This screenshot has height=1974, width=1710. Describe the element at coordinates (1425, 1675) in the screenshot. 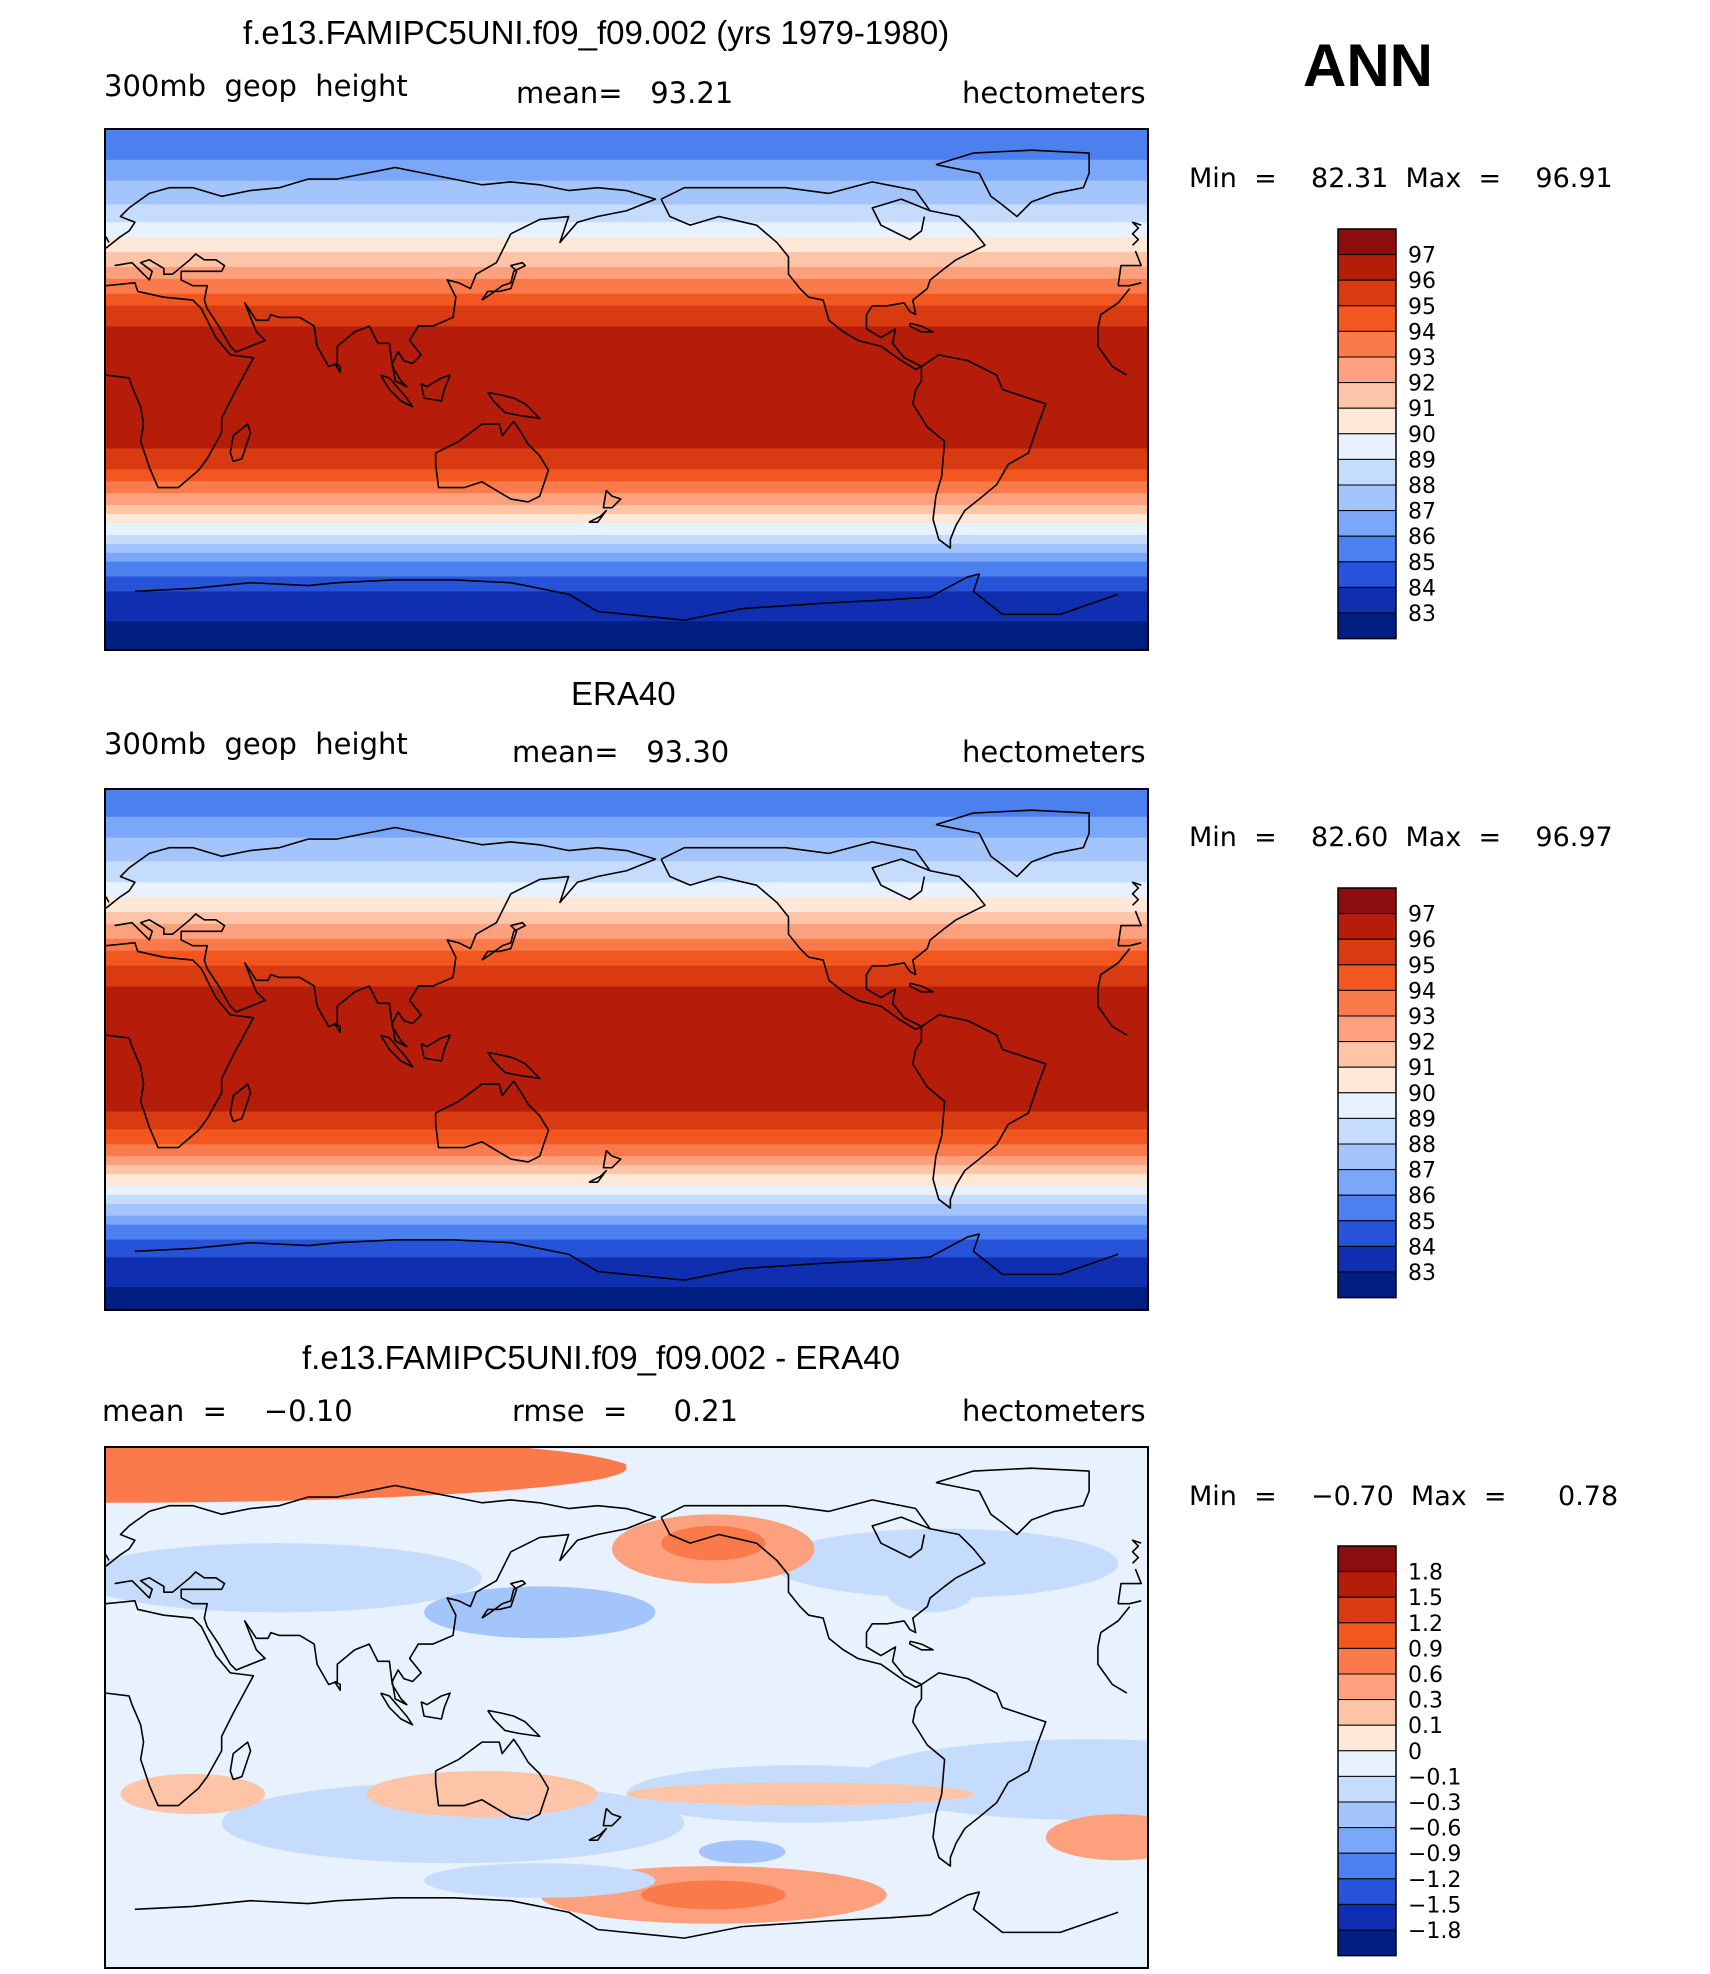

I see `colorbar-label: 0.6` at that location.